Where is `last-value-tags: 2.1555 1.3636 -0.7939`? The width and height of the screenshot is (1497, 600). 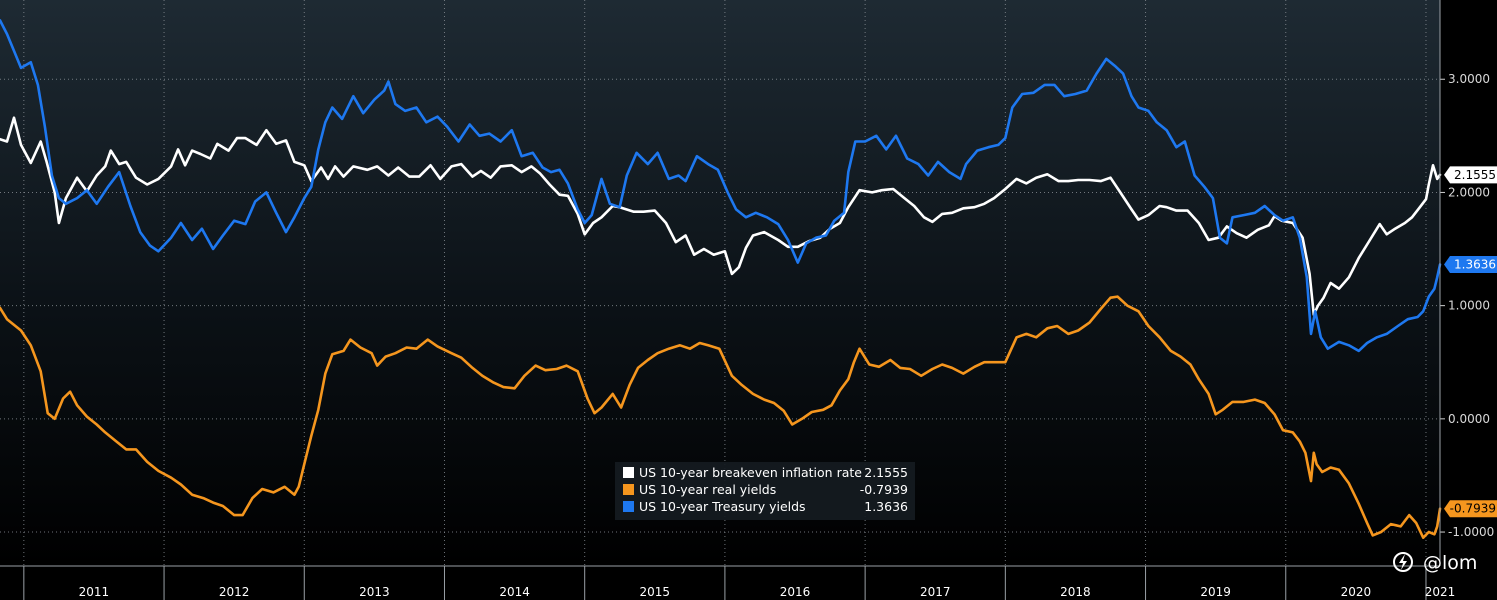
last-value-tags: 2.1555 1.3636 -0.7939 is located at coordinates (1470, 342).